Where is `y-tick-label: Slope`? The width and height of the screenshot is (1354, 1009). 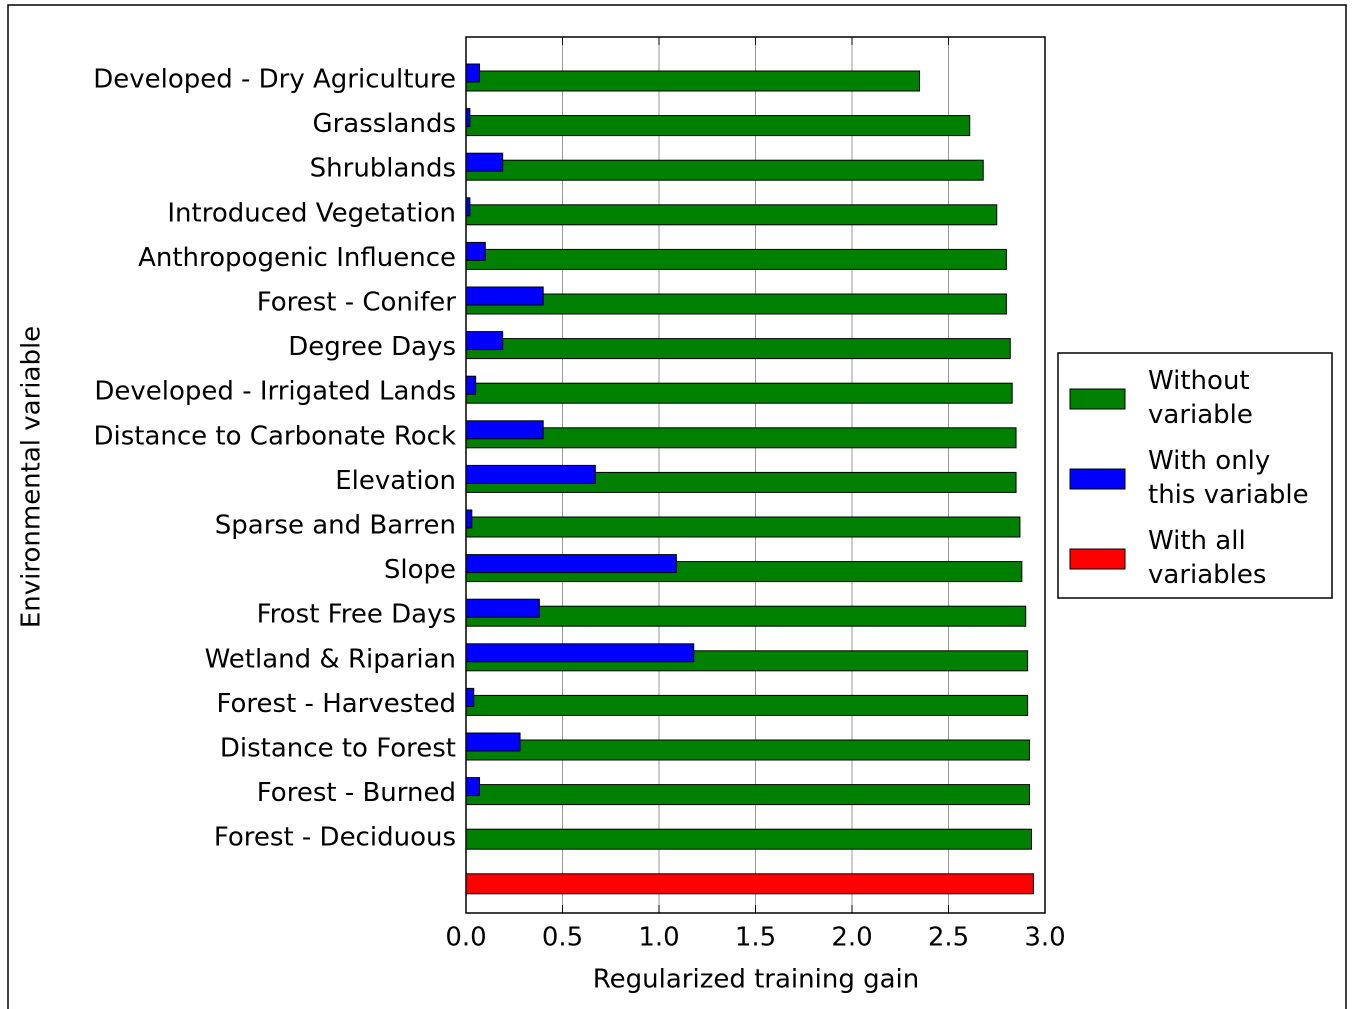 y-tick-label: Slope is located at coordinates (420, 570).